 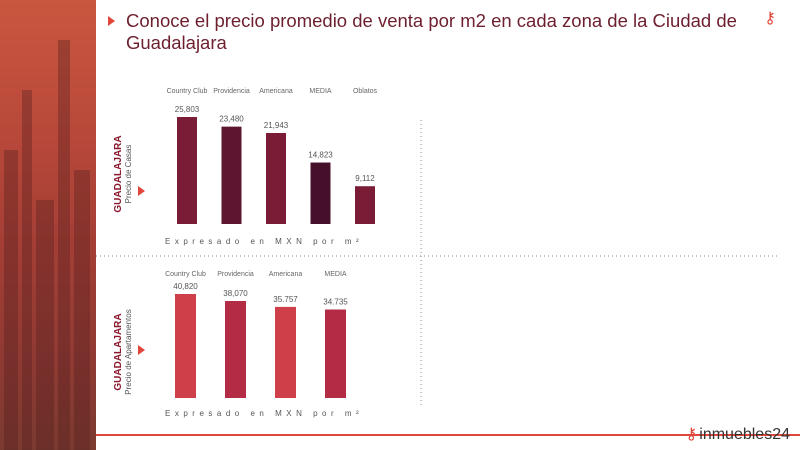 What do you see at coordinates (320, 155) in the screenshot?
I see `value-label: 14,823` at bounding box center [320, 155].